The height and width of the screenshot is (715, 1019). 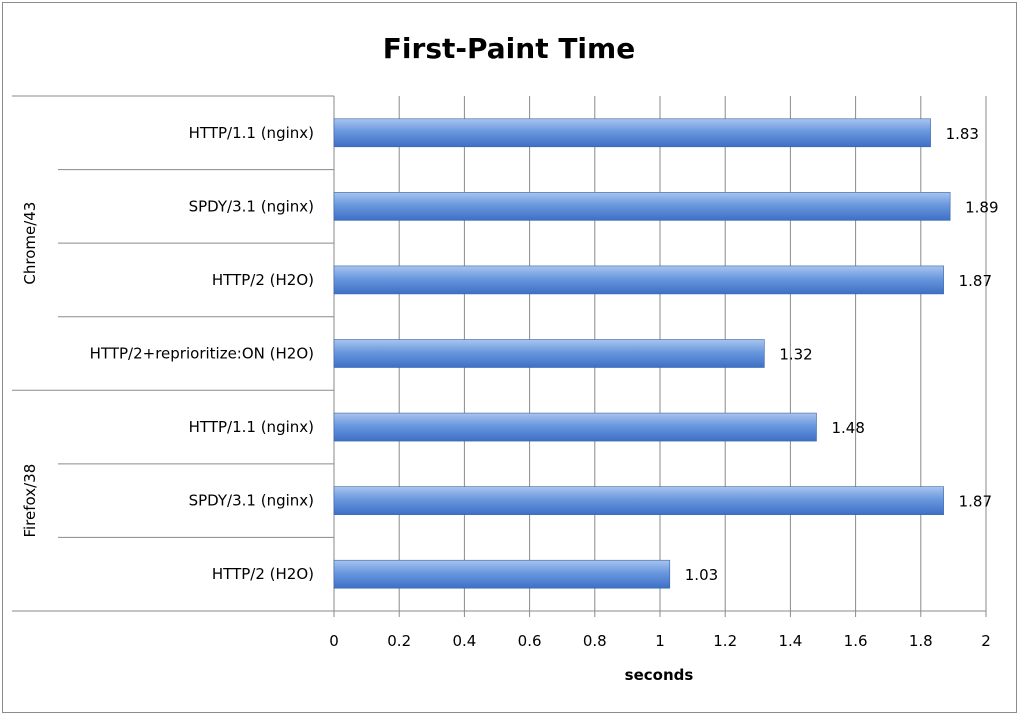 I want to click on x-tick-label: 1.6, so click(x=856, y=641).